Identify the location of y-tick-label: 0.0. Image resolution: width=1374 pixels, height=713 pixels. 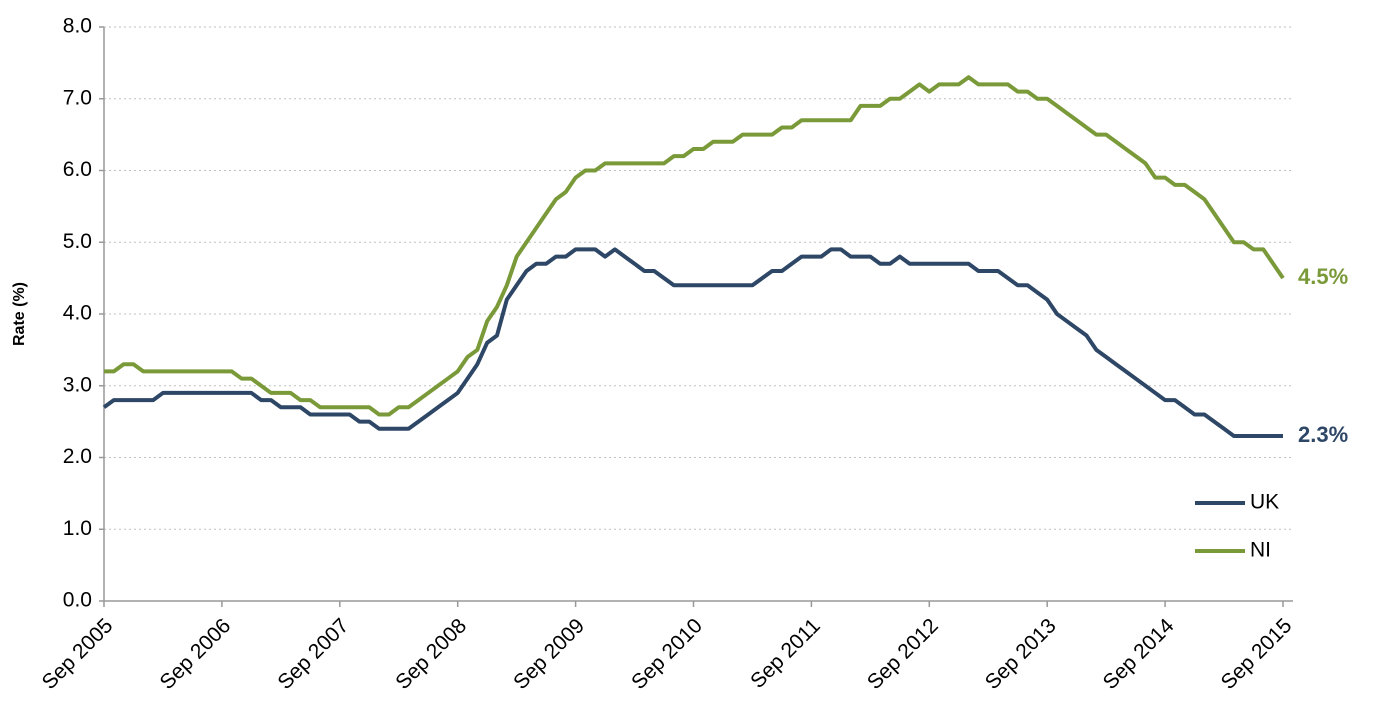
(77, 600).